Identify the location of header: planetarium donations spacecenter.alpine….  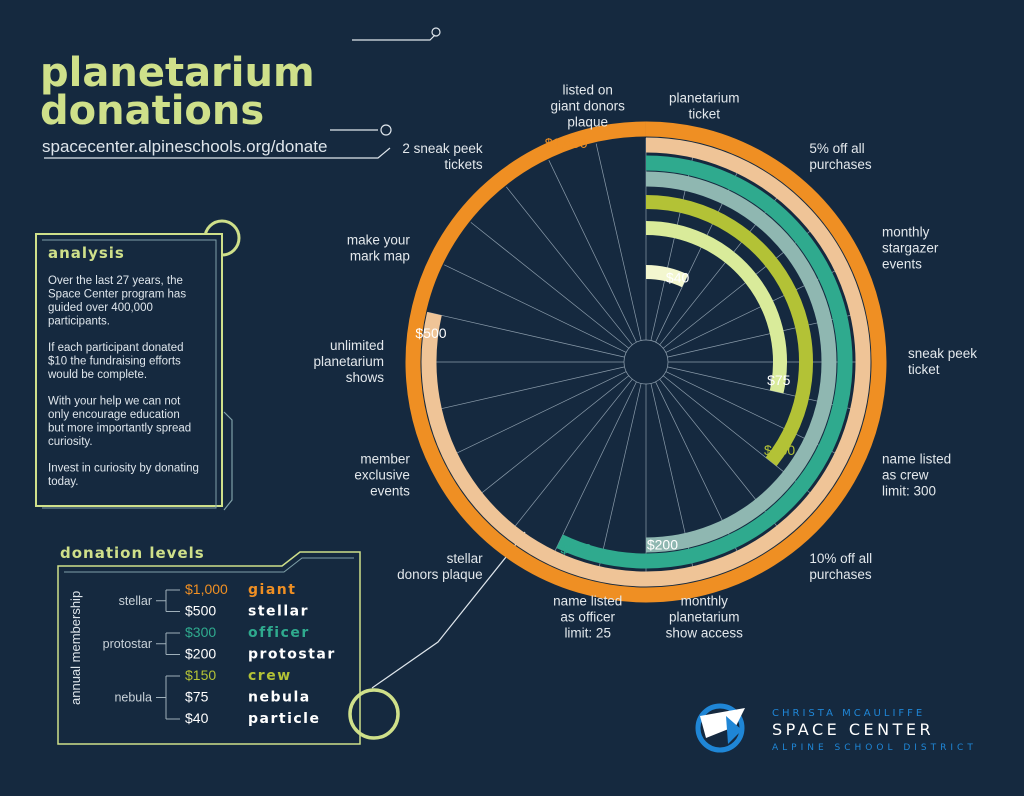
(183, 103).